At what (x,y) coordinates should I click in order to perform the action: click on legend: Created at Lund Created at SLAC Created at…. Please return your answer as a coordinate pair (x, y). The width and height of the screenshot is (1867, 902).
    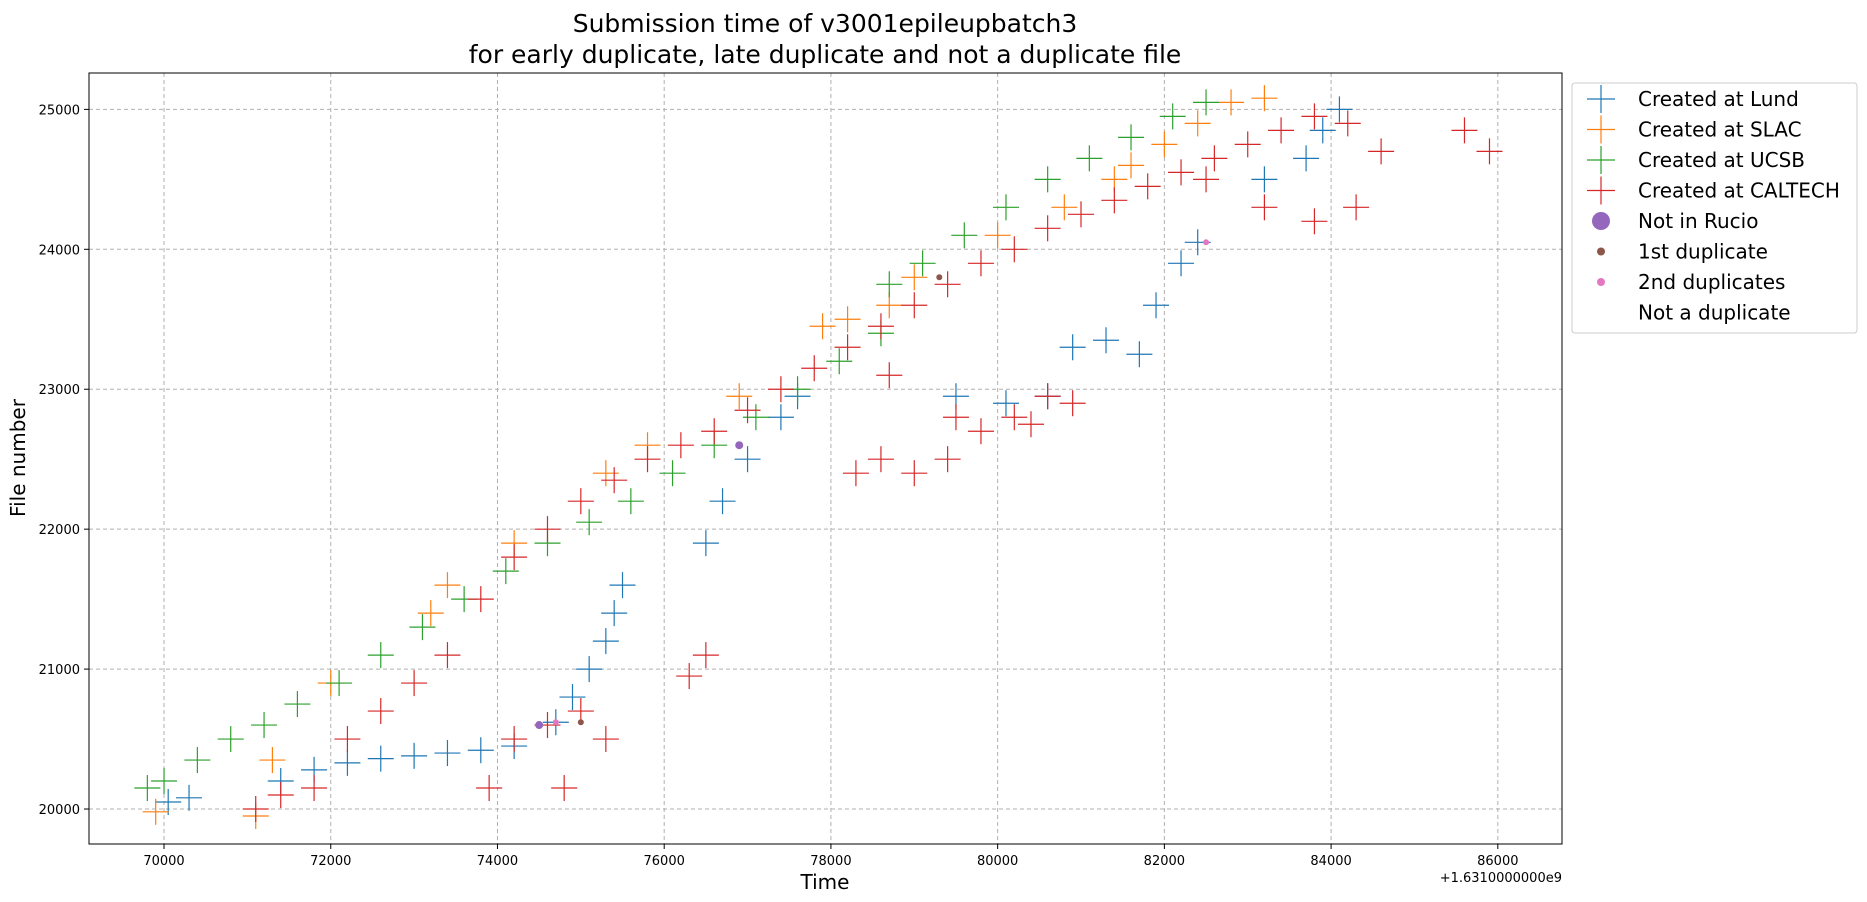
    Looking at the image, I should click on (1714, 208).